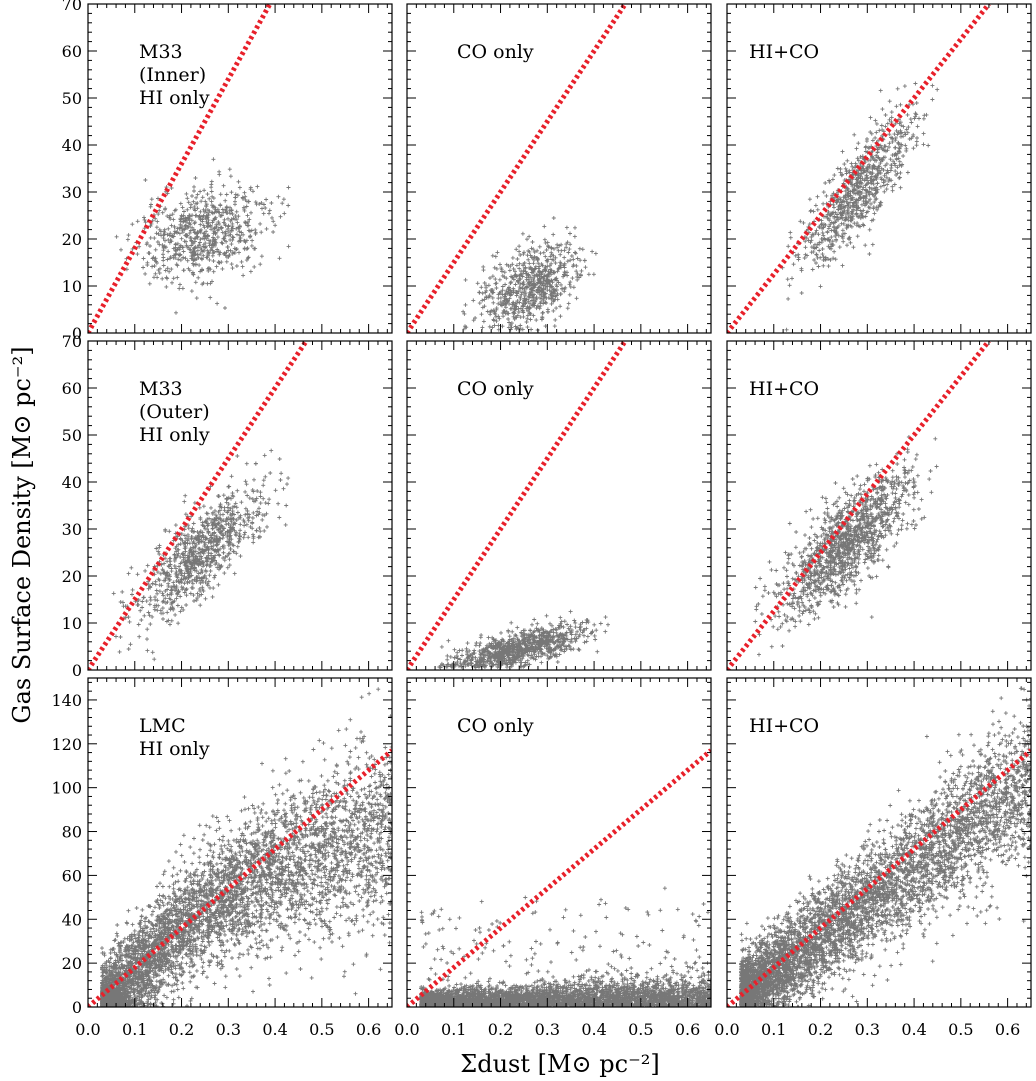 The width and height of the screenshot is (1036, 1081). I want to click on y-tick-label: 140, so click(66, 700).